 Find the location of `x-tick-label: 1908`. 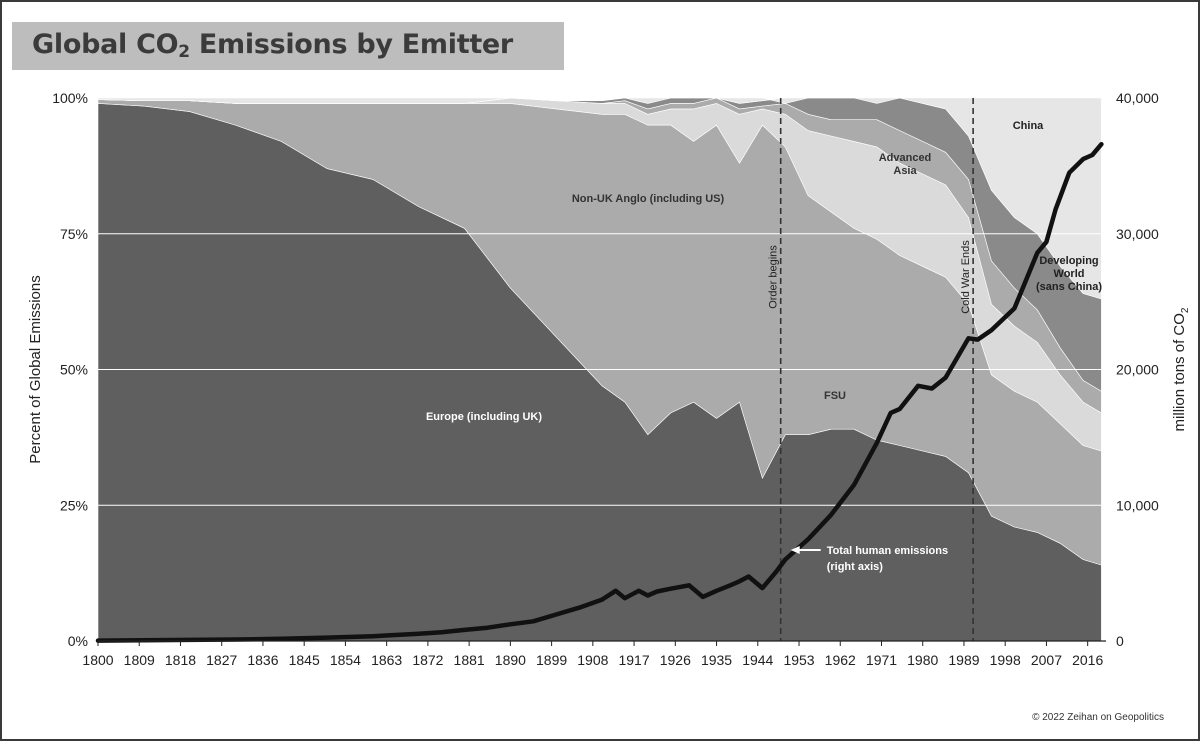

x-tick-label: 1908 is located at coordinates (592, 660).